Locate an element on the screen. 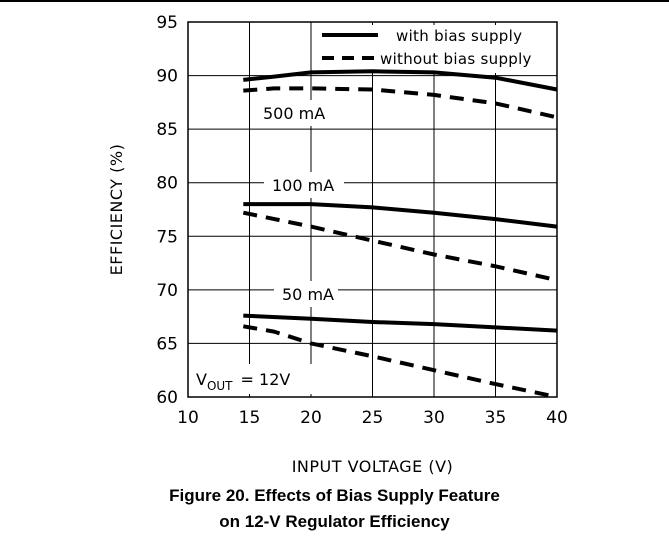 The image size is (669, 550). legend-label-without-bias: without bias supply is located at coordinates (456, 59).